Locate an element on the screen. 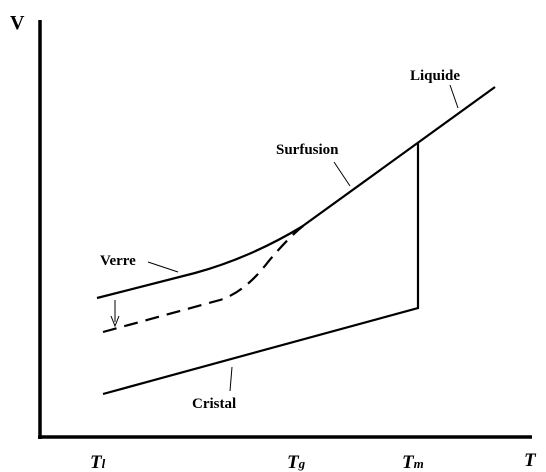  tick-tm: Tm is located at coordinates (413, 462).